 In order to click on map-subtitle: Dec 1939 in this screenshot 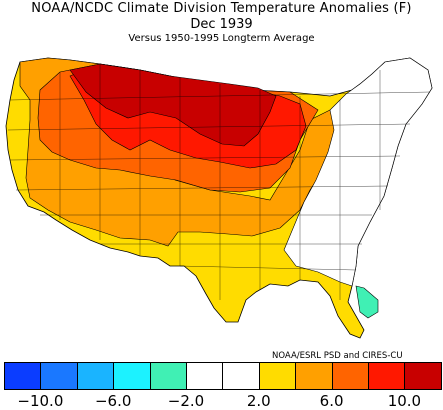, I will do `click(221, 24)`.